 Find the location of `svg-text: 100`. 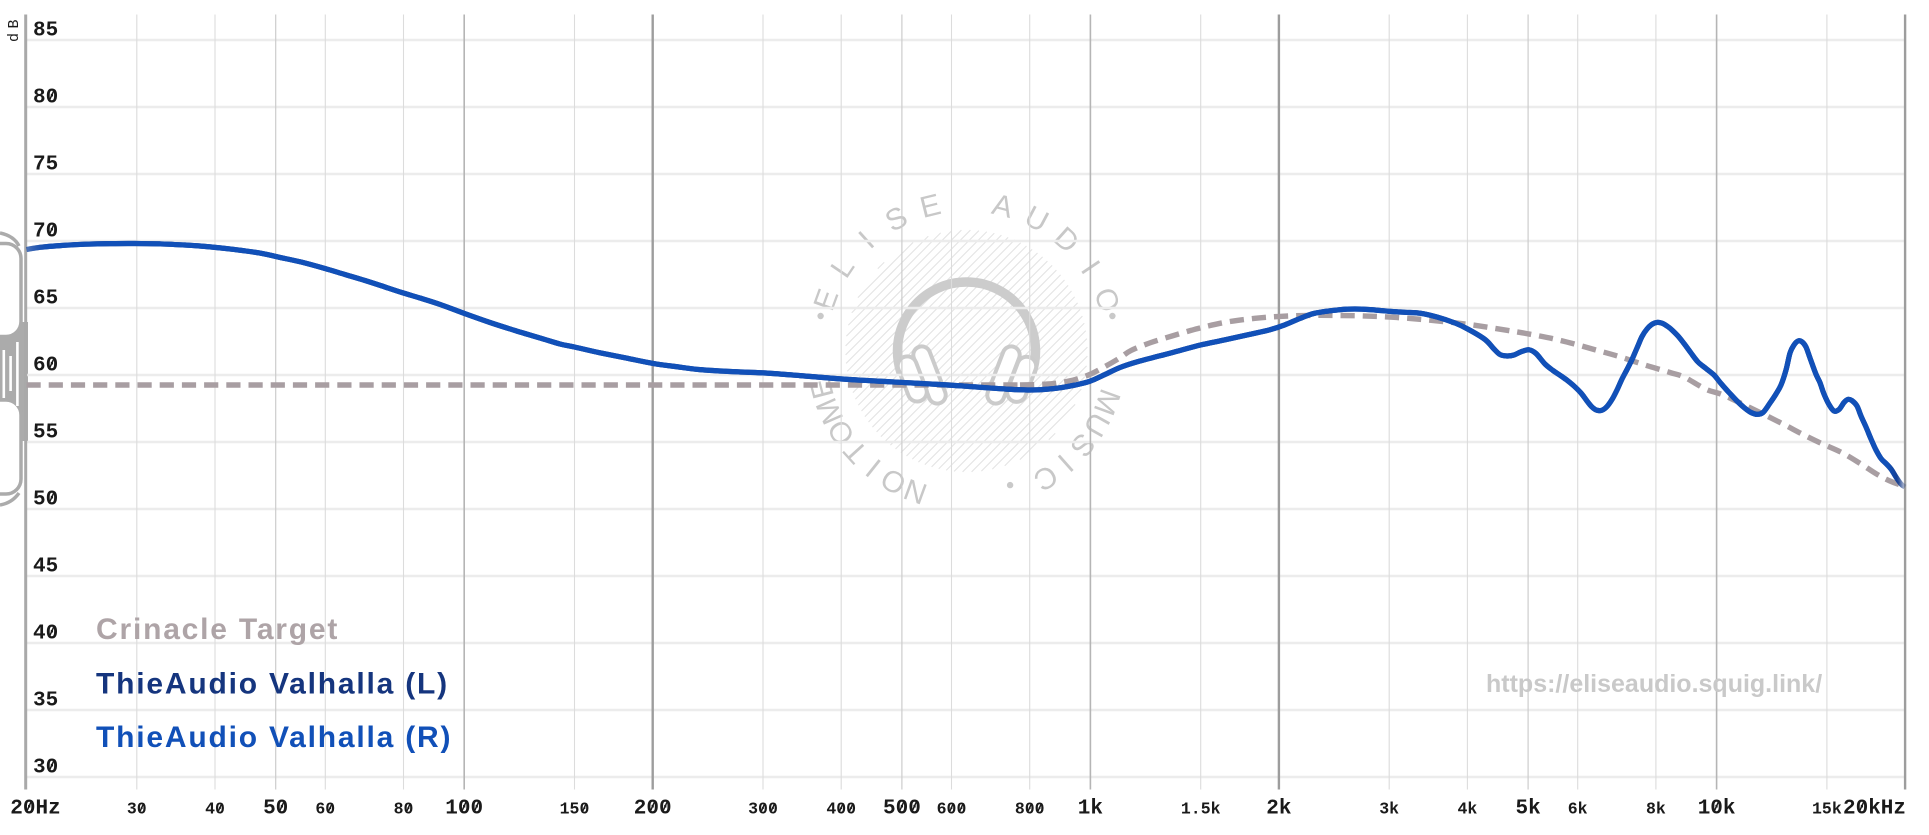

svg-text: 100 is located at coordinates (464, 809).